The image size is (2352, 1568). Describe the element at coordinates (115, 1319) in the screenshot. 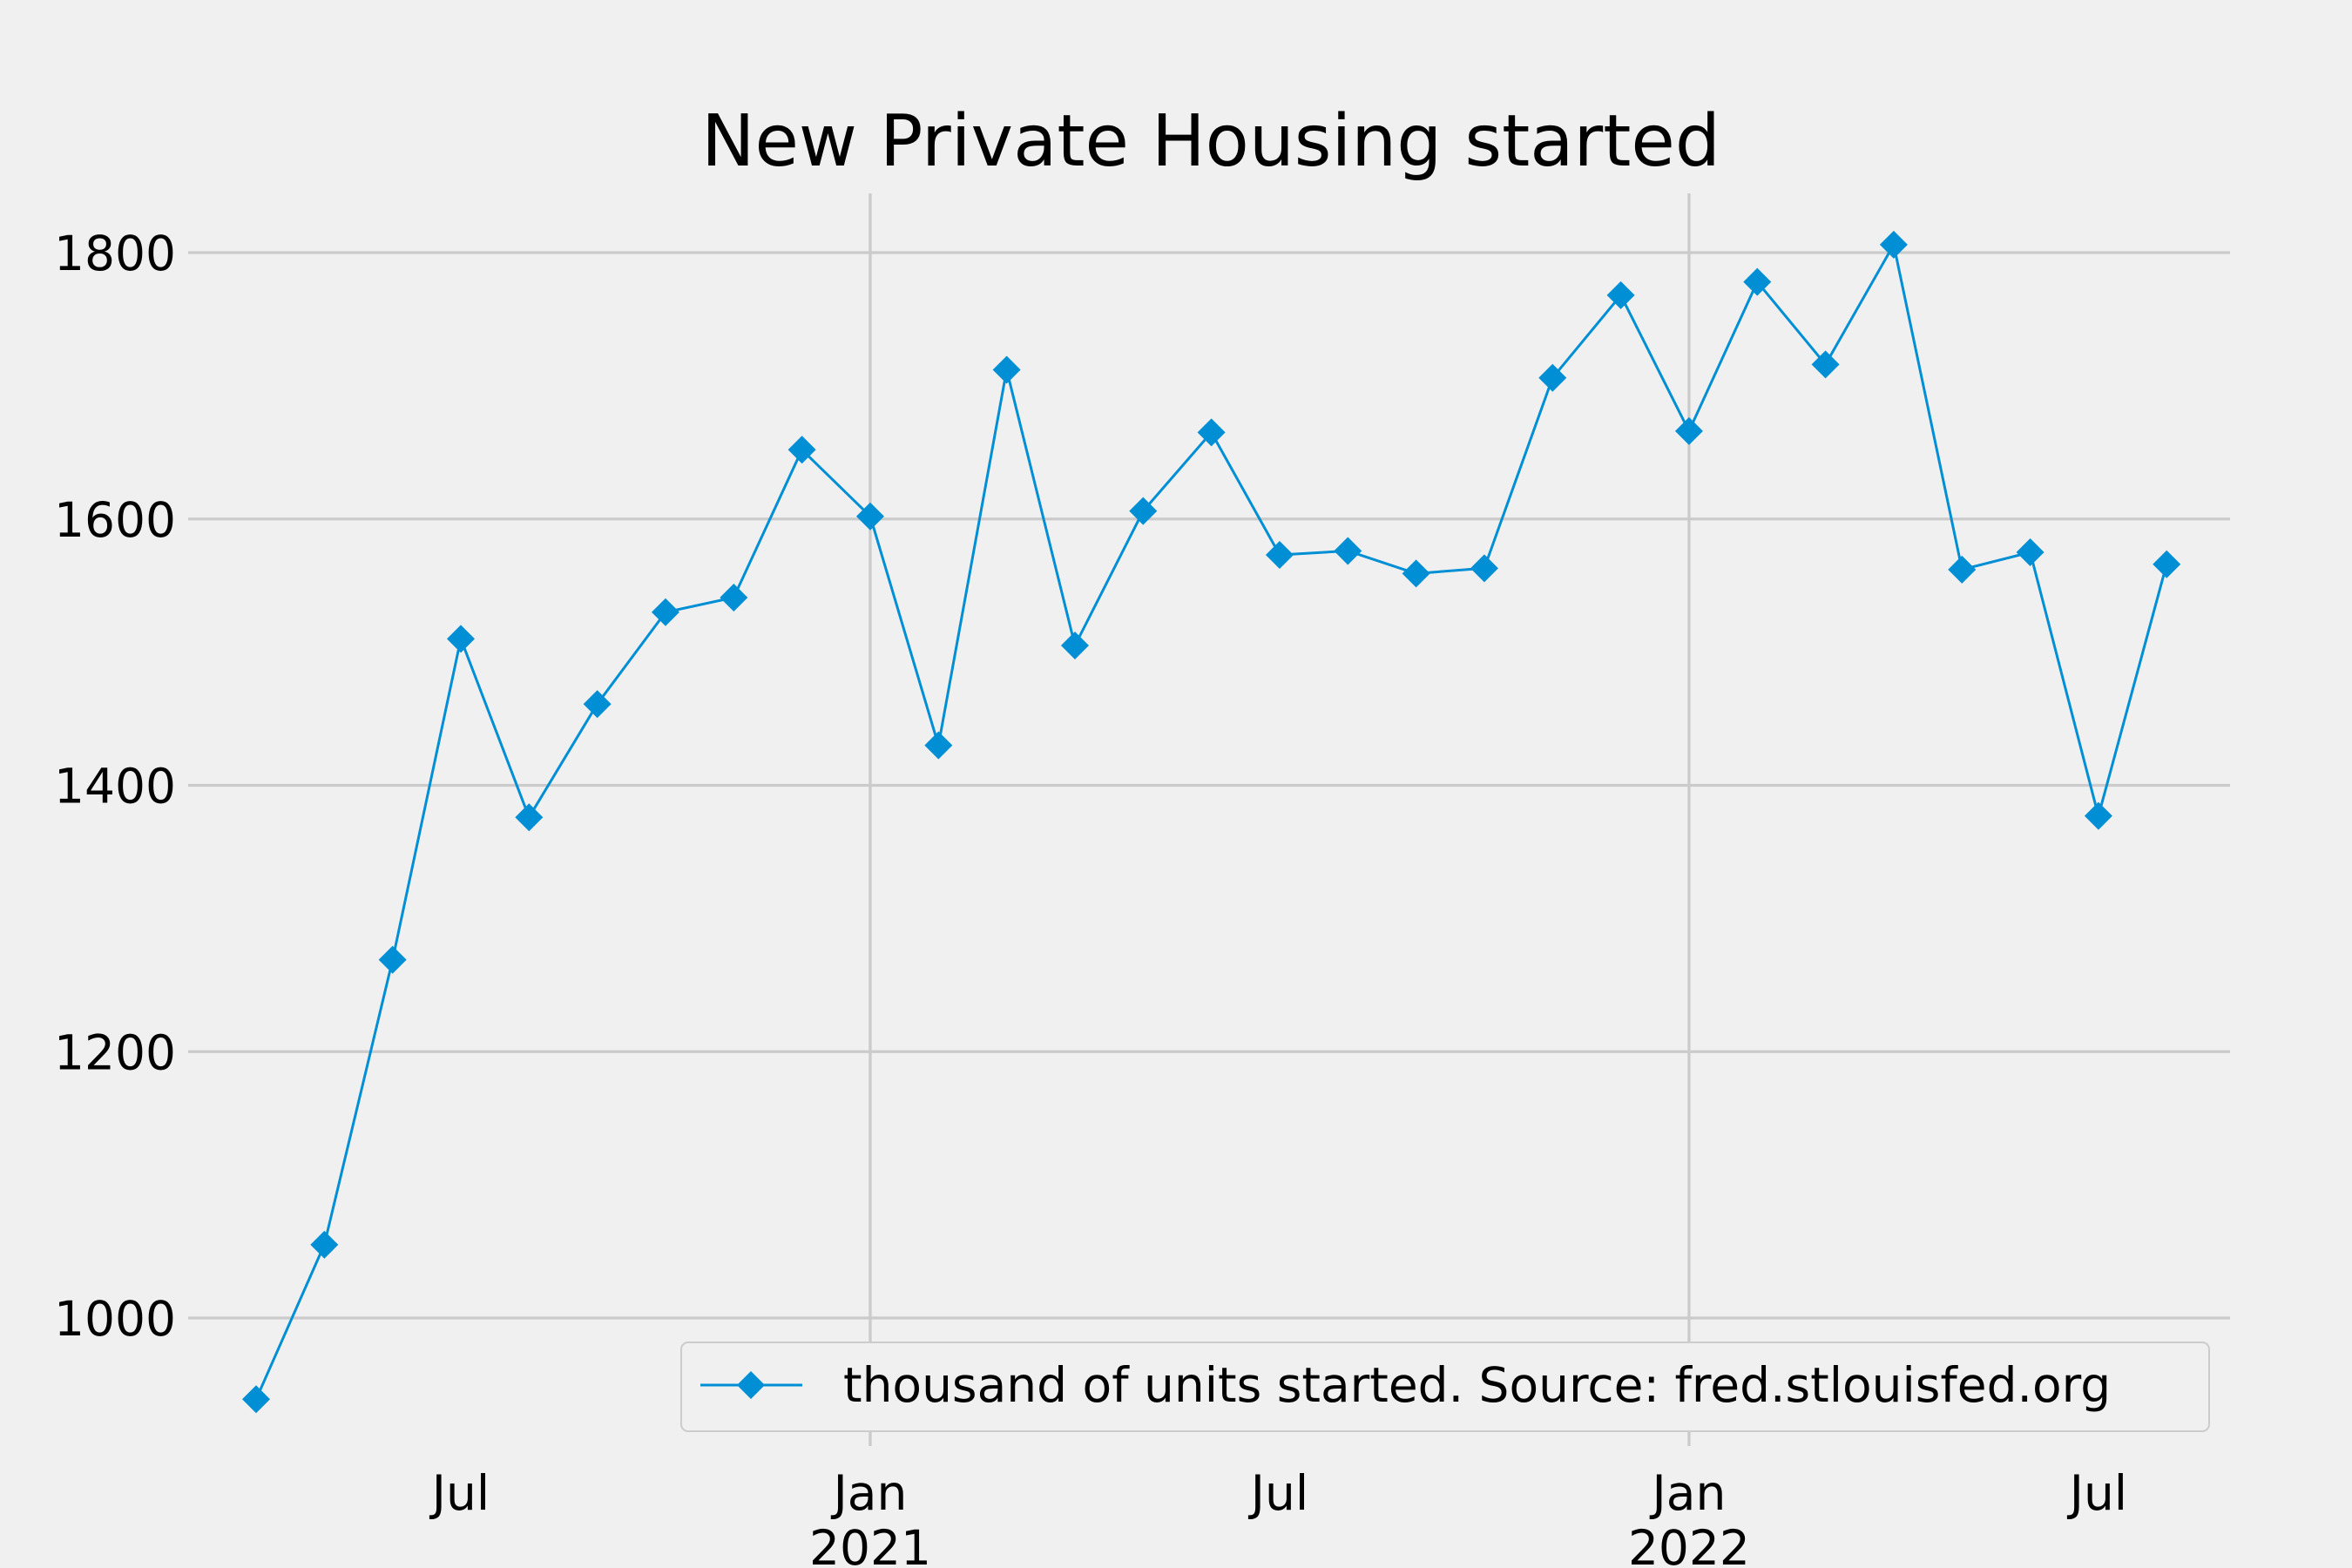

I see `y-tick-label: 1000` at that location.